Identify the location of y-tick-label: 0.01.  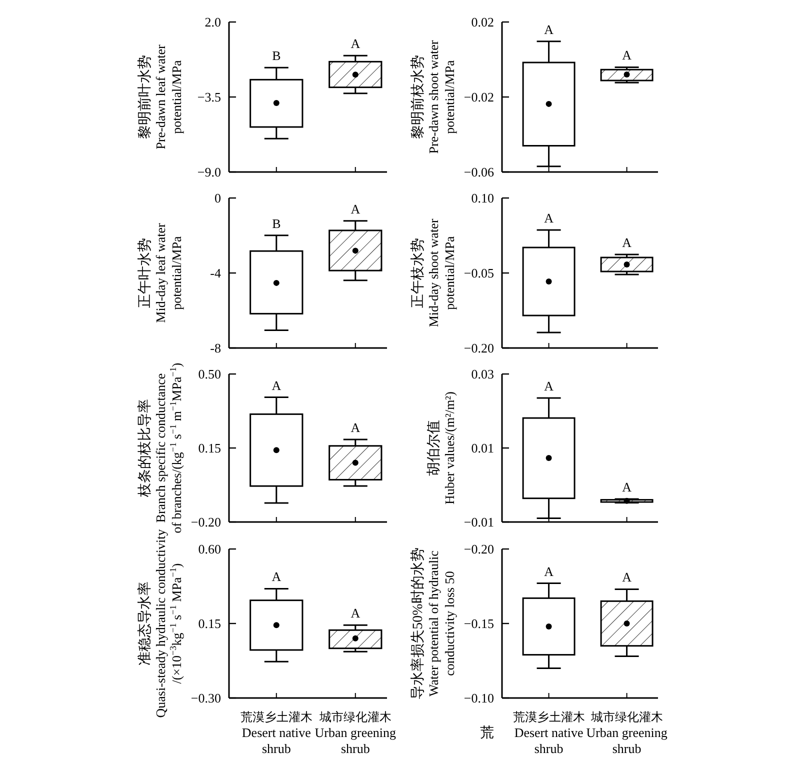
(482, 448).